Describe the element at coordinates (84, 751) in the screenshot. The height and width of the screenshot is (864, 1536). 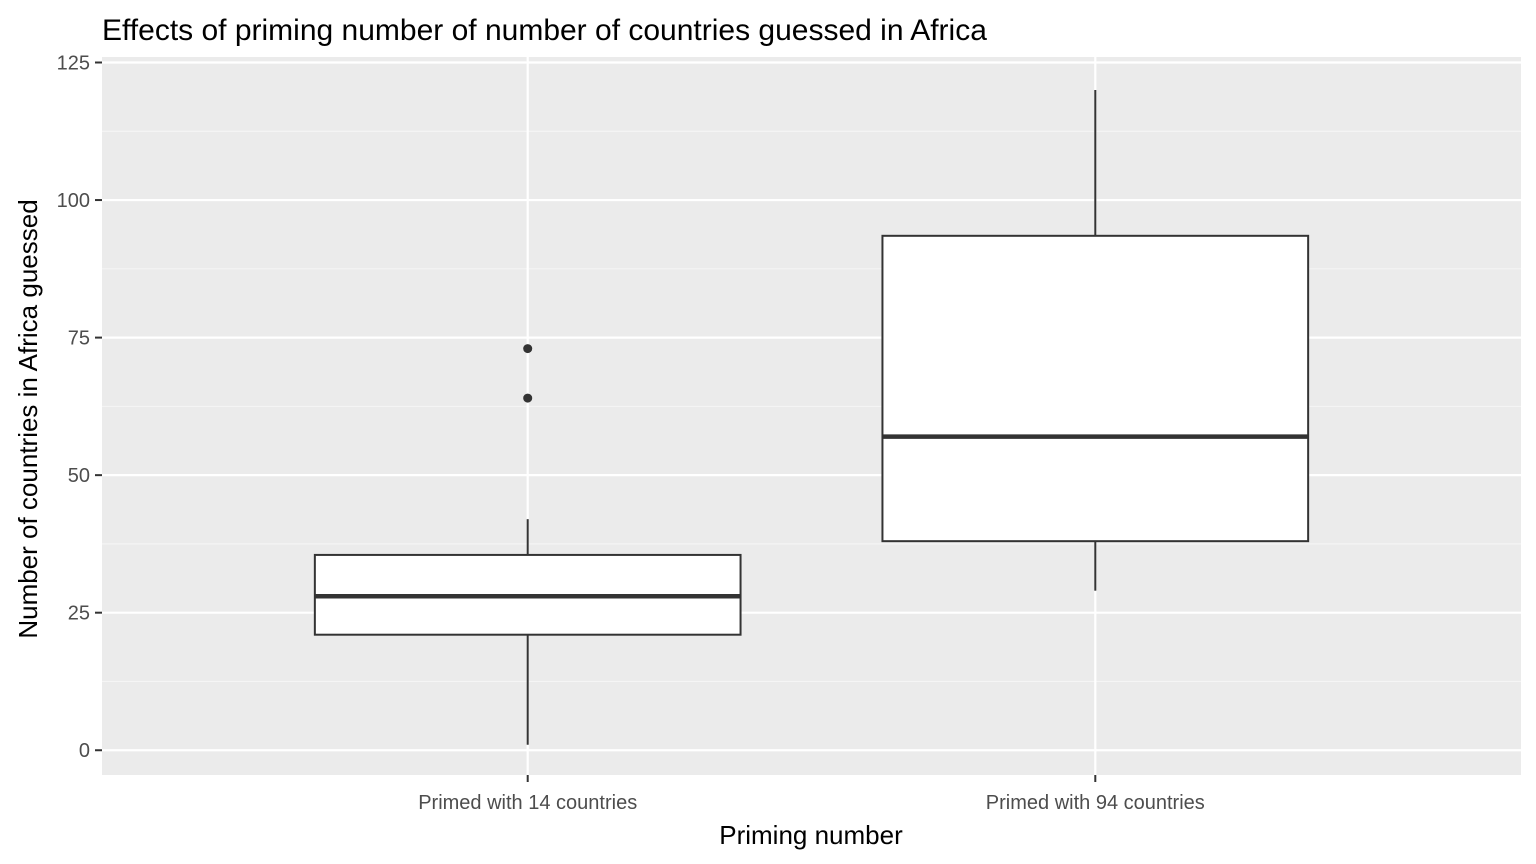
I see `y-tick-label: 0` at that location.